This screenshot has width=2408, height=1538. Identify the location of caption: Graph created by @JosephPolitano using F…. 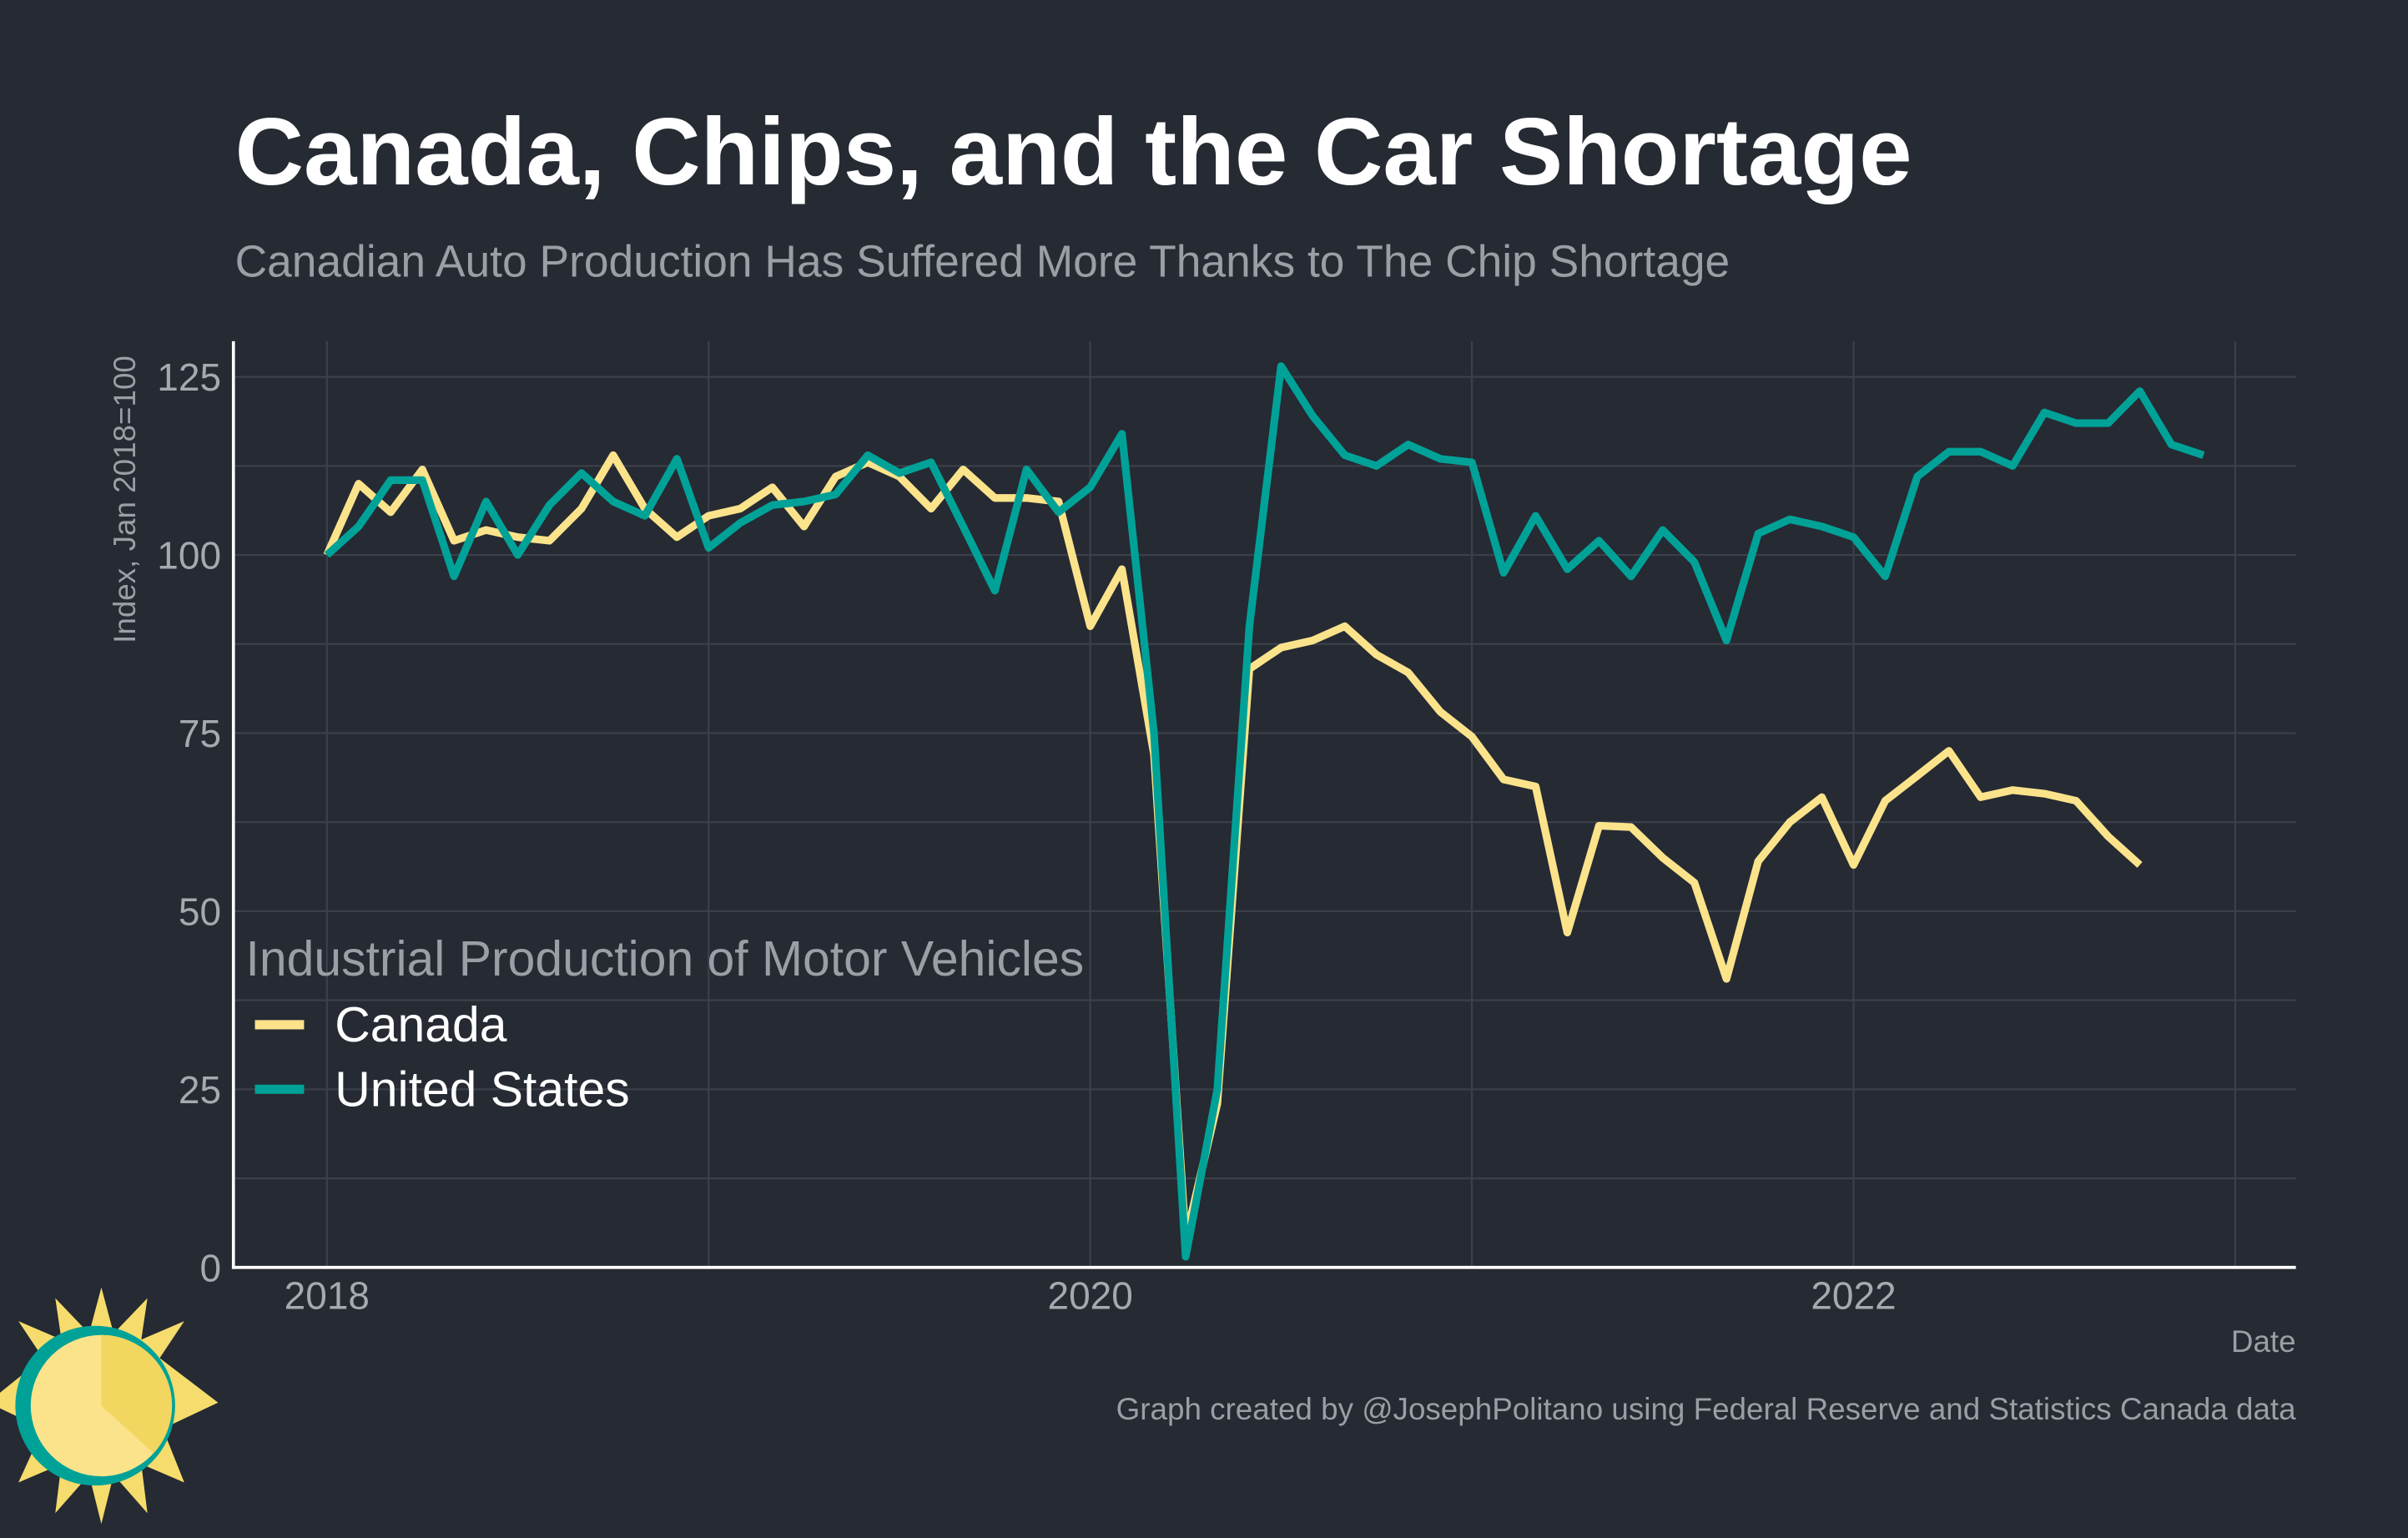
(1706, 1409).